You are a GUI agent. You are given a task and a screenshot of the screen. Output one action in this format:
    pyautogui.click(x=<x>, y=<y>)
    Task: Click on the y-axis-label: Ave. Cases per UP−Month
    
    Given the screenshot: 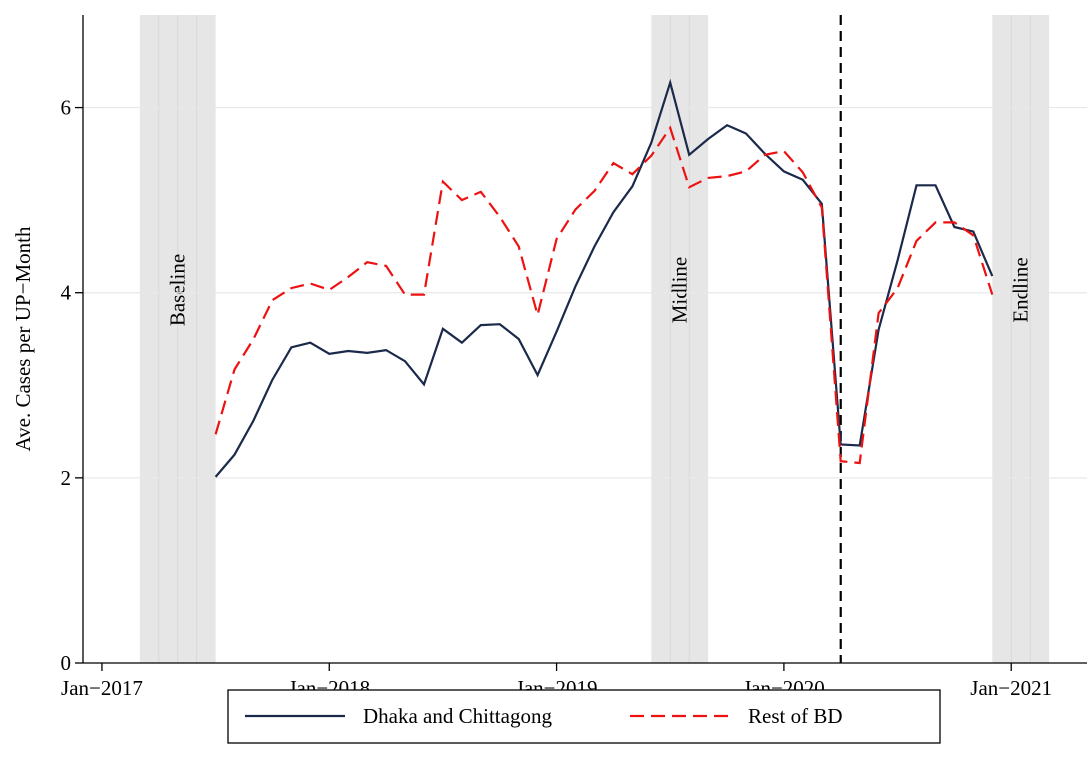 What is the action you would take?
    pyautogui.click(x=23, y=338)
    